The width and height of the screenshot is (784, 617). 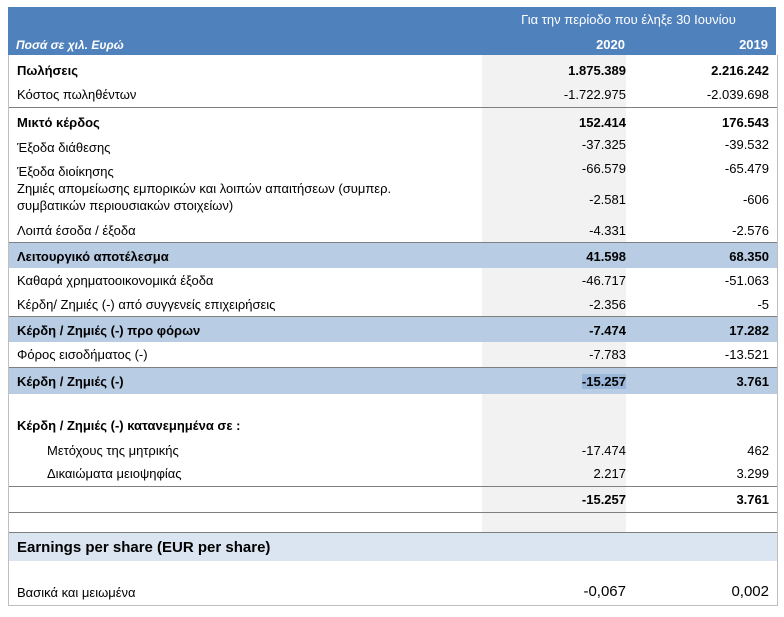 What do you see at coordinates (76, 592) in the screenshot?
I see `row-label: Βασικά και μειωμένα` at bounding box center [76, 592].